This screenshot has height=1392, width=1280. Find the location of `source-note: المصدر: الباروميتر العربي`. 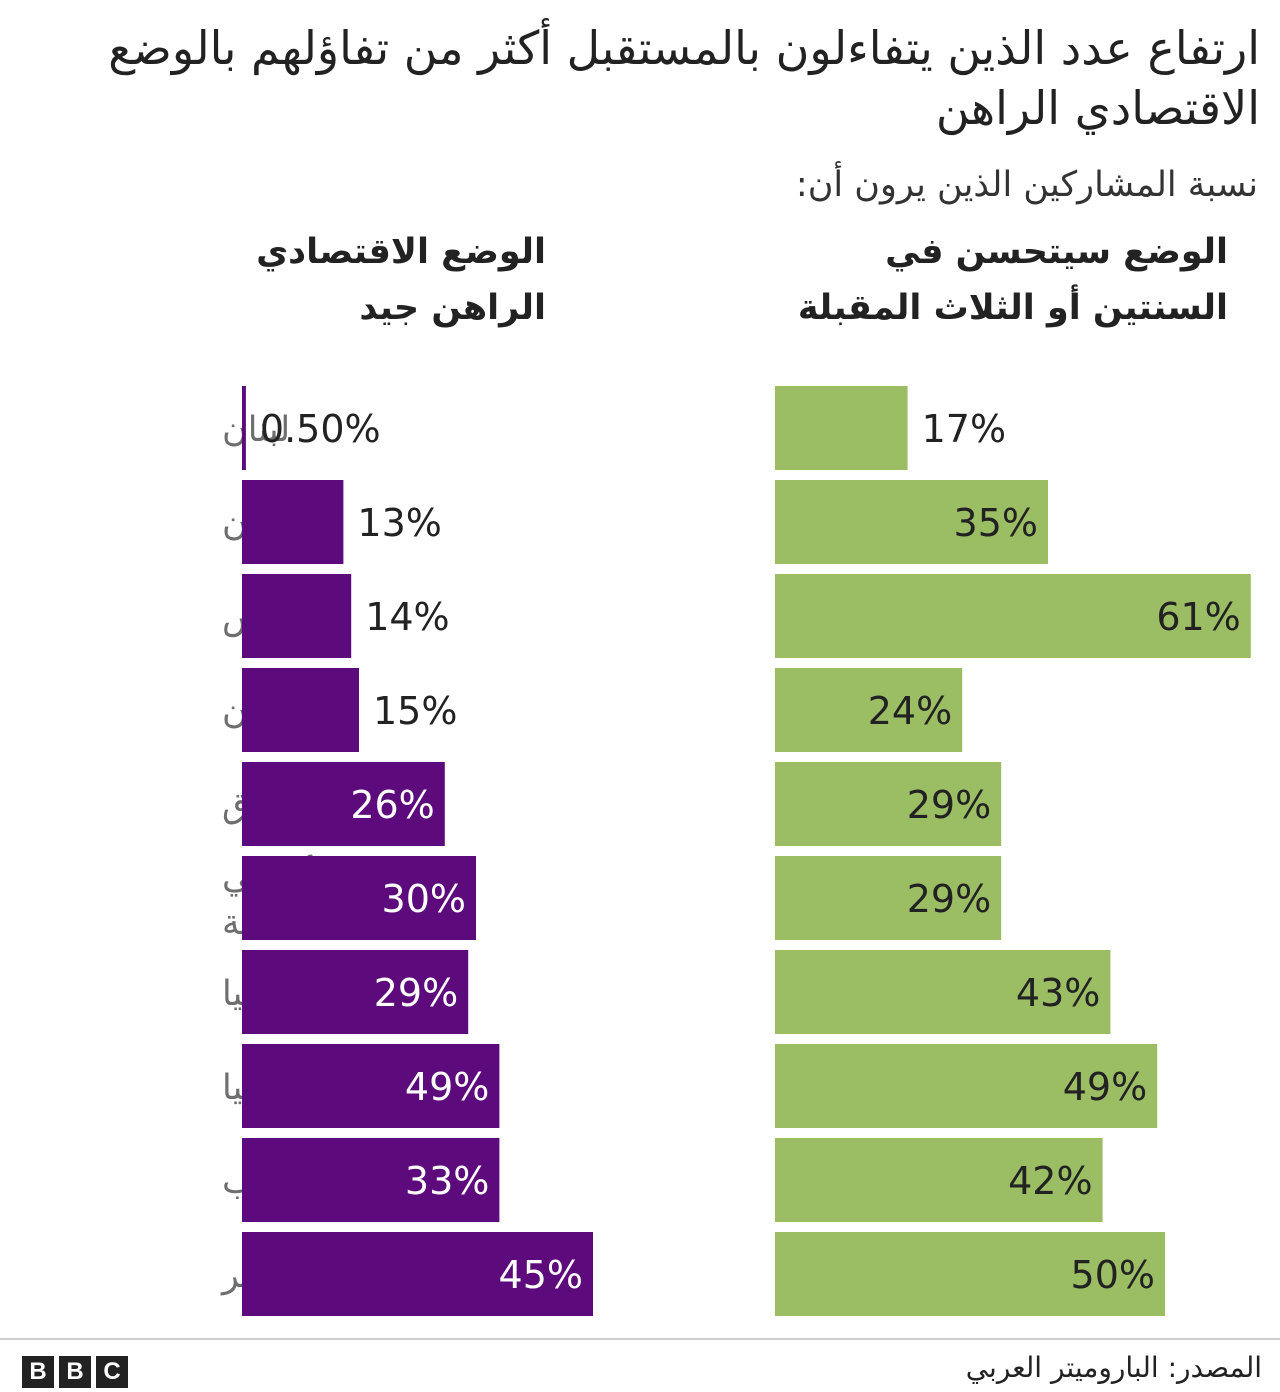

source-note: المصدر: الباروميتر العربي is located at coordinates (1113, 1367).